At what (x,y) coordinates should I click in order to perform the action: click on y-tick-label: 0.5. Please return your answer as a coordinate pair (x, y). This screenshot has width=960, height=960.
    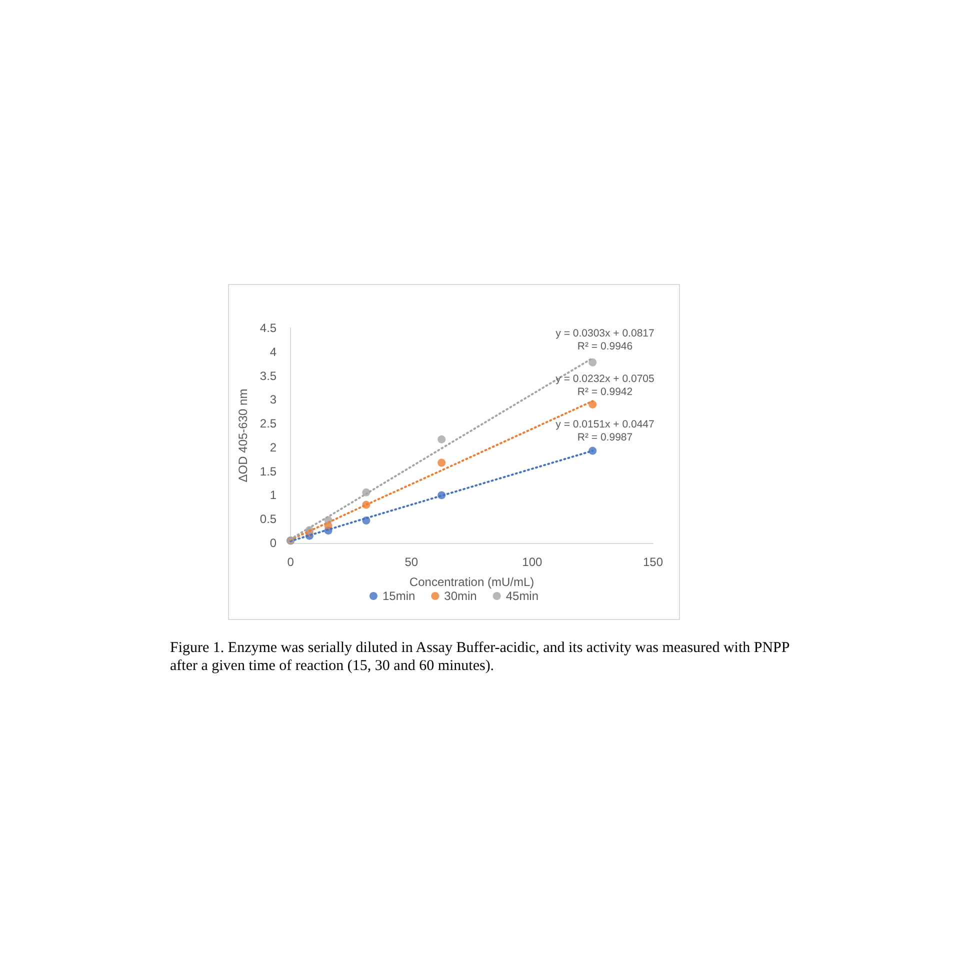
    Looking at the image, I should click on (268, 519).